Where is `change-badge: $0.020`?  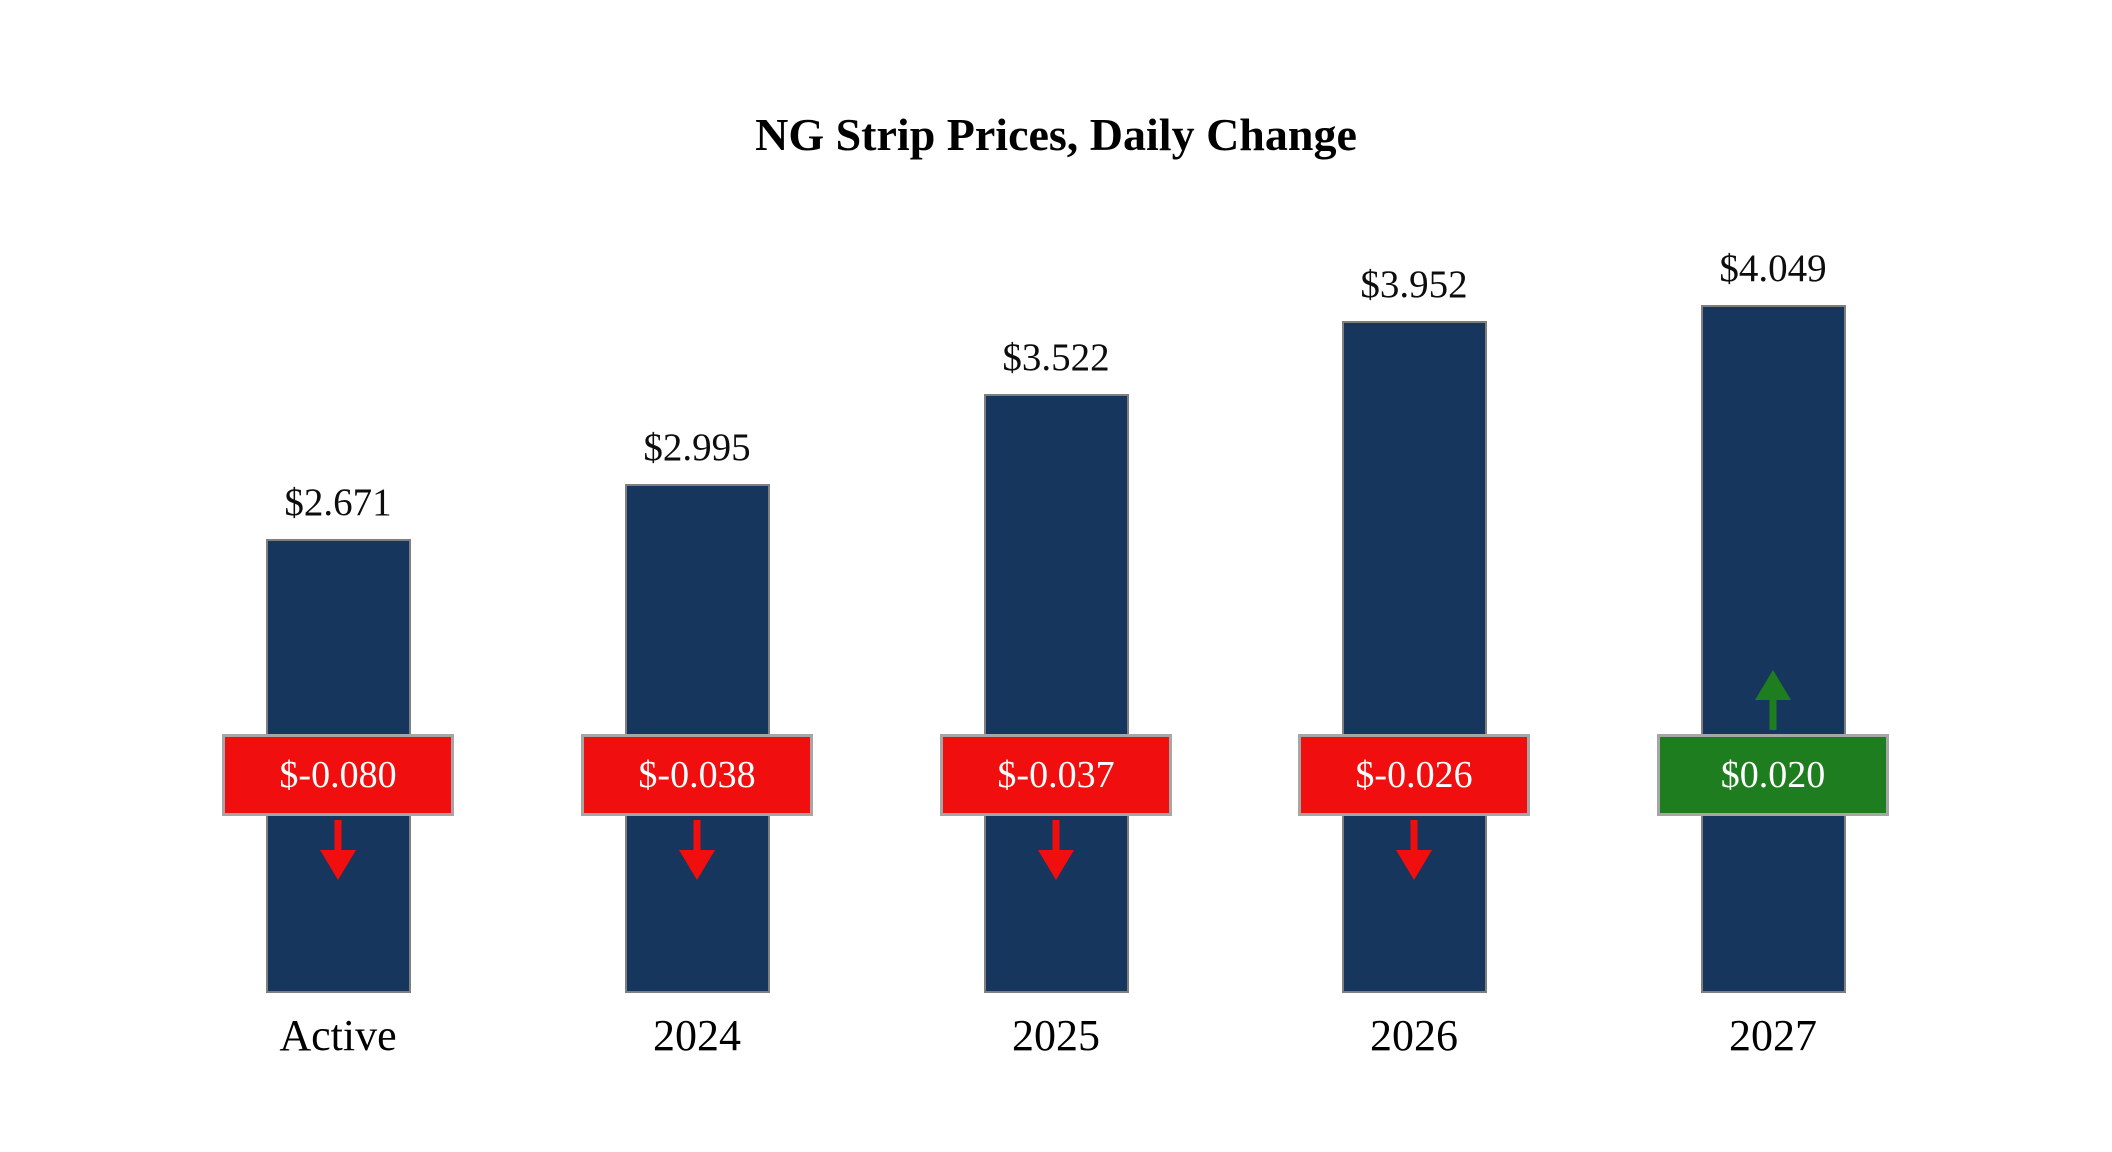 change-badge: $0.020 is located at coordinates (1773, 775).